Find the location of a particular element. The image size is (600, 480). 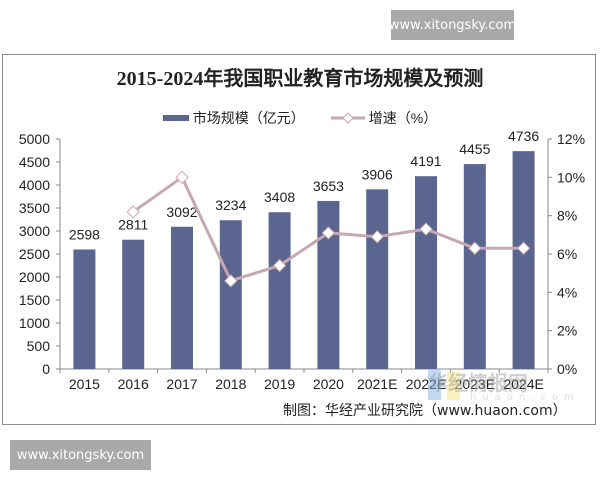

svg-text: 2017 is located at coordinates (181, 384).